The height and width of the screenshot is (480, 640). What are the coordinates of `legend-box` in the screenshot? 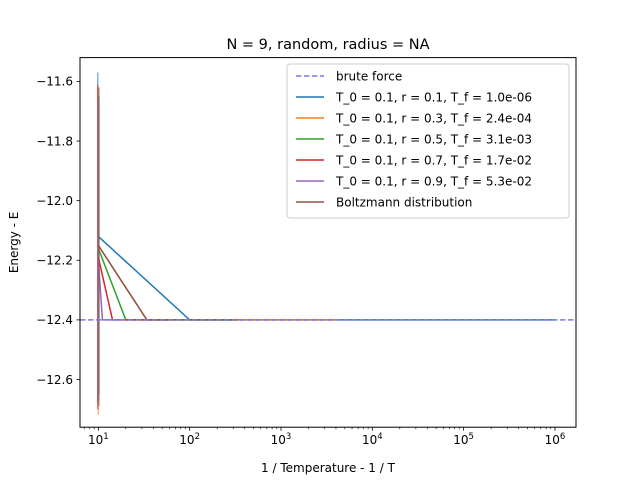 It's located at (428, 141).